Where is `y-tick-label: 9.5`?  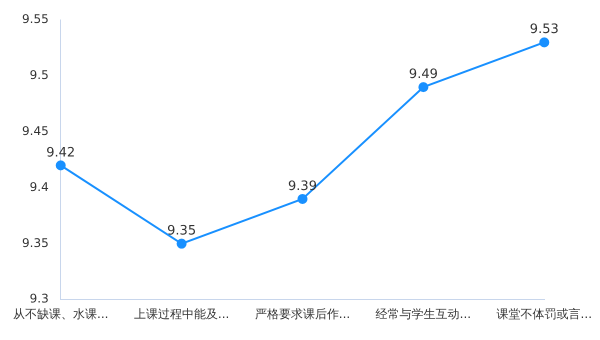
y-tick-label: 9.5 is located at coordinates (39, 75).